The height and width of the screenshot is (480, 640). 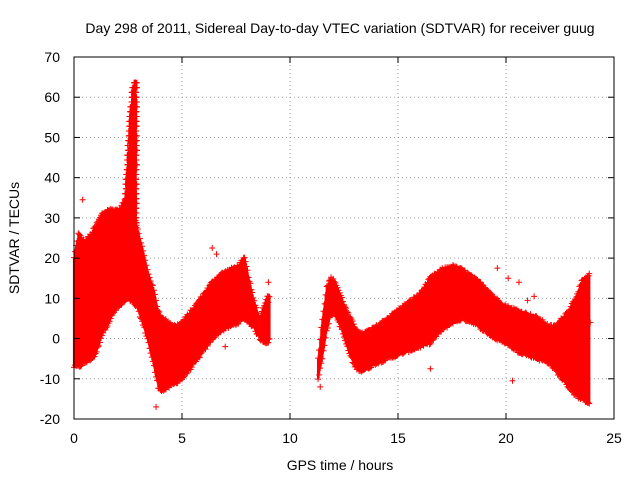 I want to click on x-tick-label: 0, so click(x=74, y=438).